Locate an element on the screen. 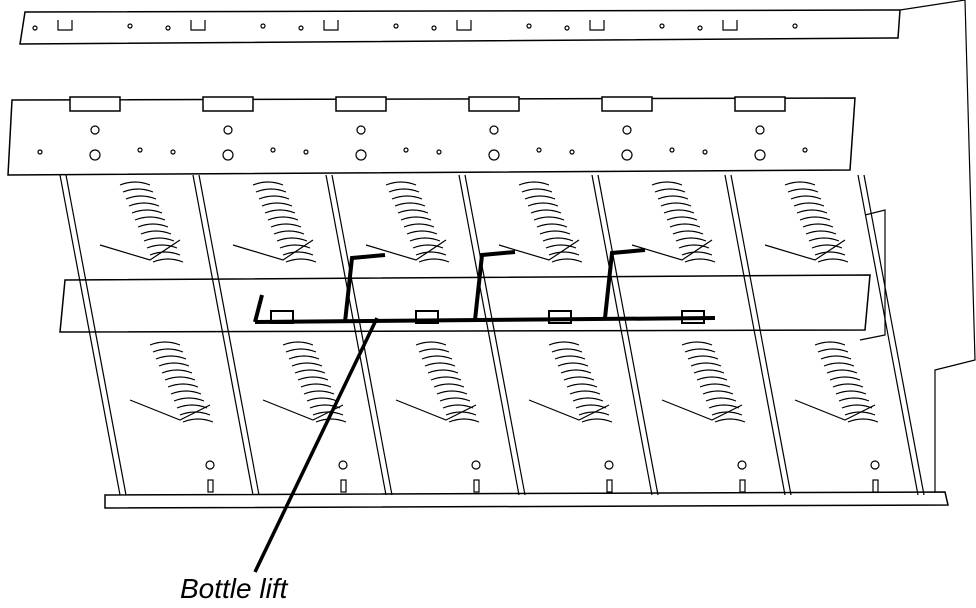 The width and height of the screenshot is (976, 608). lift-arm is located at coordinates (624, 283).